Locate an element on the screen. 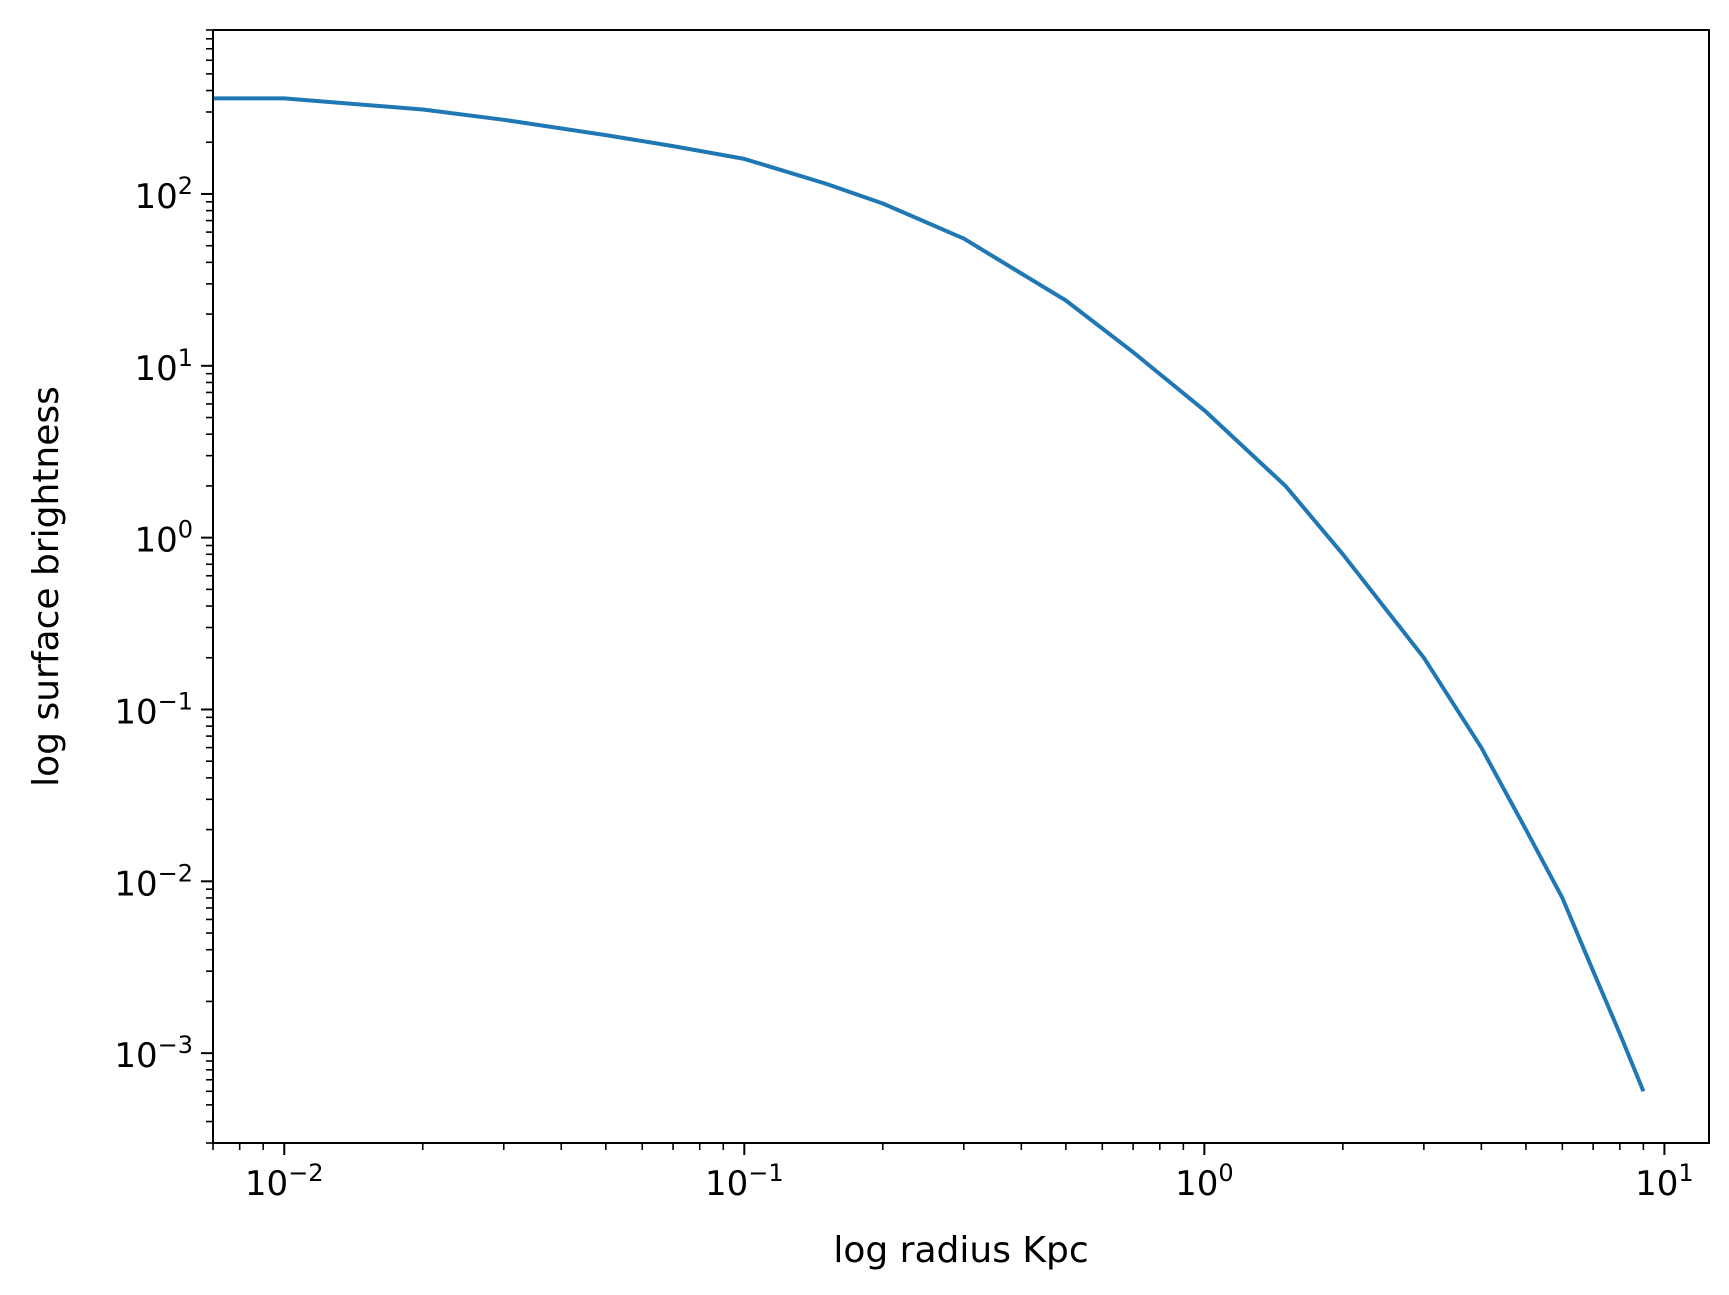  y-tick-label: 10⁰ is located at coordinates (163, 538).